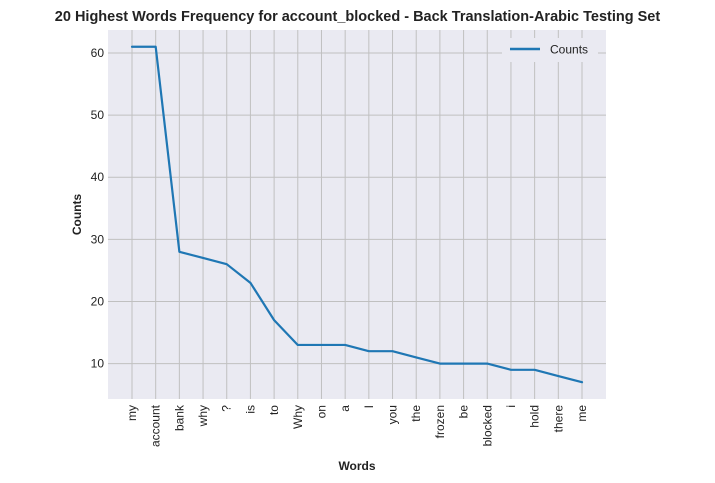 The width and height of the screenshot is (715, 483). Describe the element at coordinates (98, 177) in the screenshot. I see `y-tick-label: 40` at that location.